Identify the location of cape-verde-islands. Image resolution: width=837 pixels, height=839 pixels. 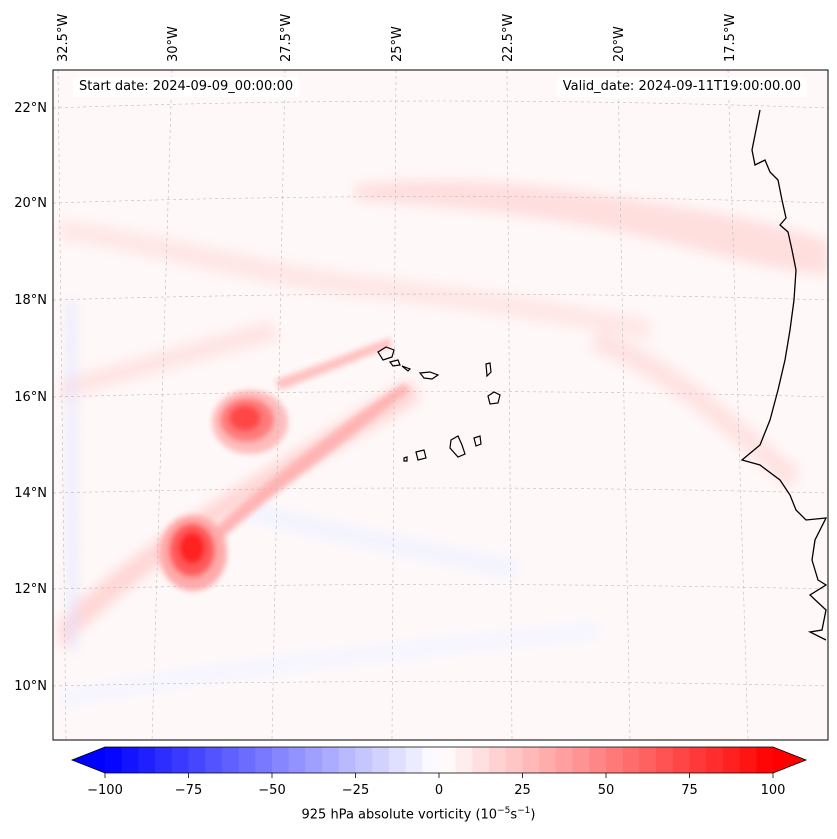
(439, 404).